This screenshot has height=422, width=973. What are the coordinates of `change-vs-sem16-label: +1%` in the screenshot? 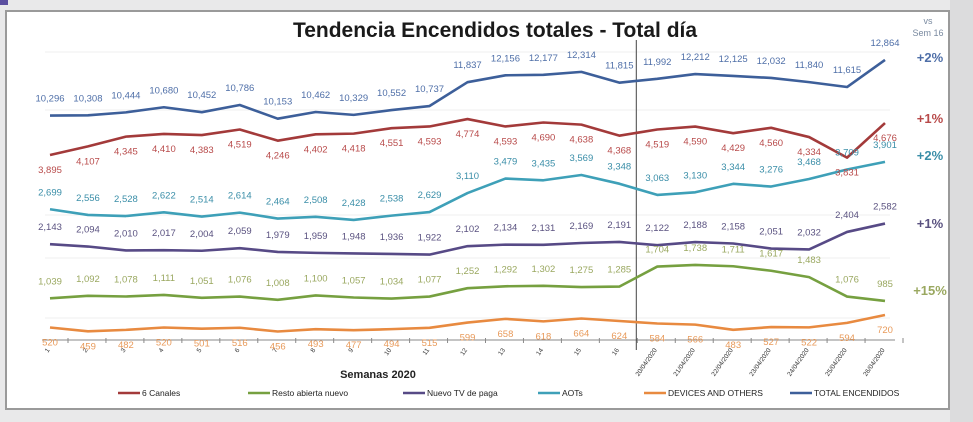 It's located at (930, 118).